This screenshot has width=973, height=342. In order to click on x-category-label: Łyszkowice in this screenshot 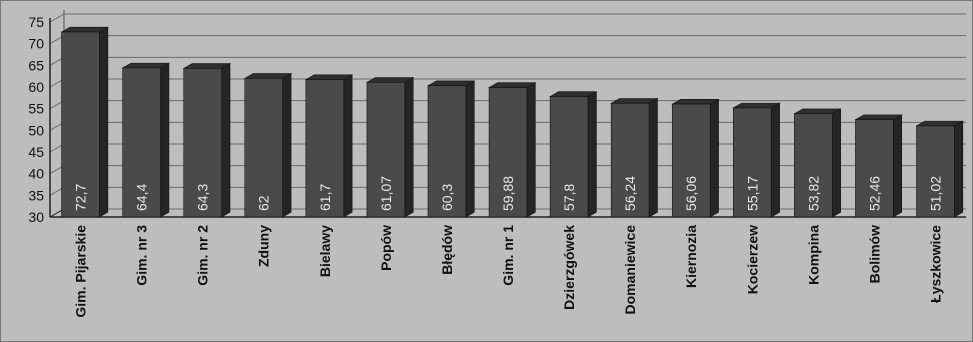, I will do `click(935, 264)`.